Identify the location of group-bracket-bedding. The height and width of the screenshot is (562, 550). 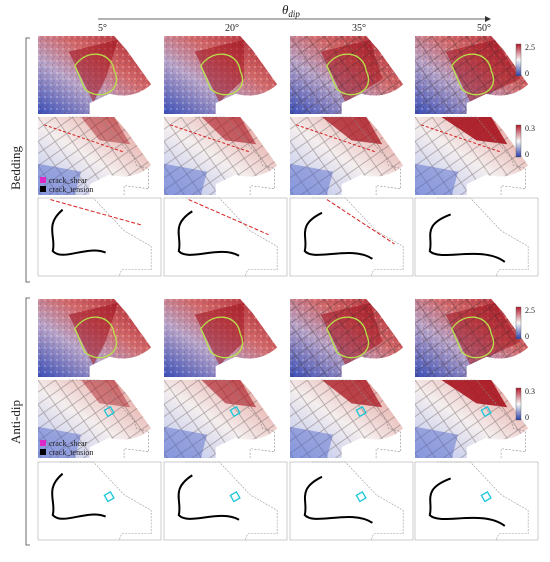
(27, 160).